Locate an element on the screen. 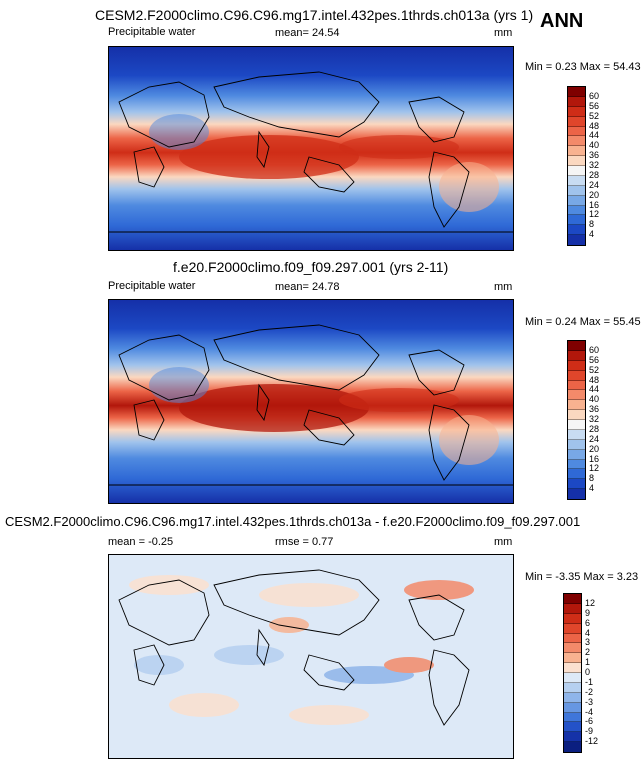 The height and width of the screenshot is (763, 644). panel2-mean-label: mean= is located at coordinates (292, 287).